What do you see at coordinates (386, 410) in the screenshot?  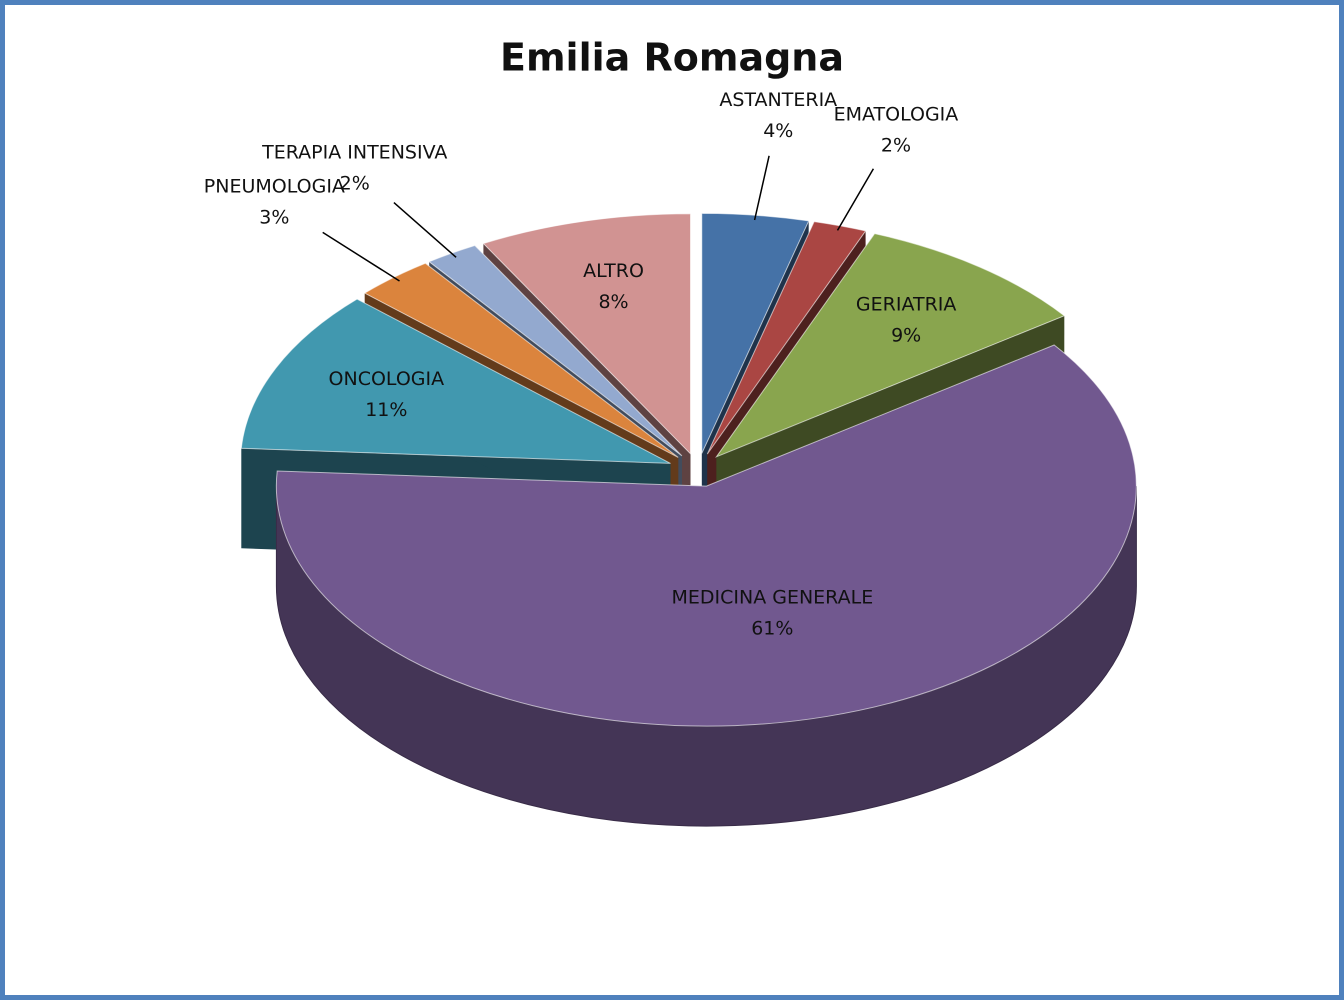 I see `slice-value-label: 11%` at bounding box center [386, 410].